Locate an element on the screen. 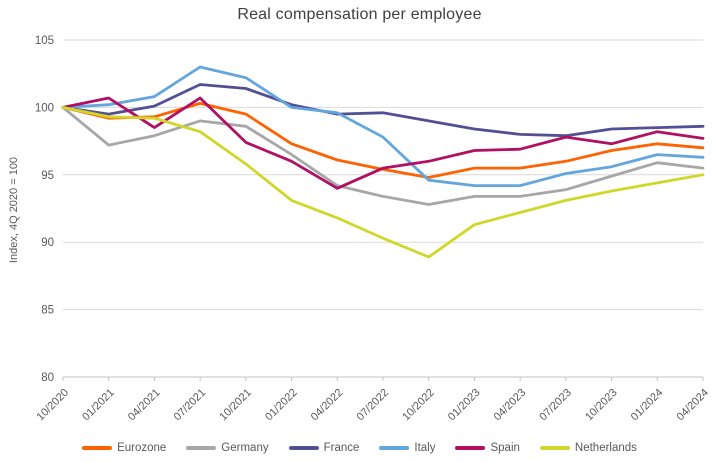 The width and height of the screenshot is (719, 462). x-tick-label: 07/2022 is located at coordinates (373, 405).